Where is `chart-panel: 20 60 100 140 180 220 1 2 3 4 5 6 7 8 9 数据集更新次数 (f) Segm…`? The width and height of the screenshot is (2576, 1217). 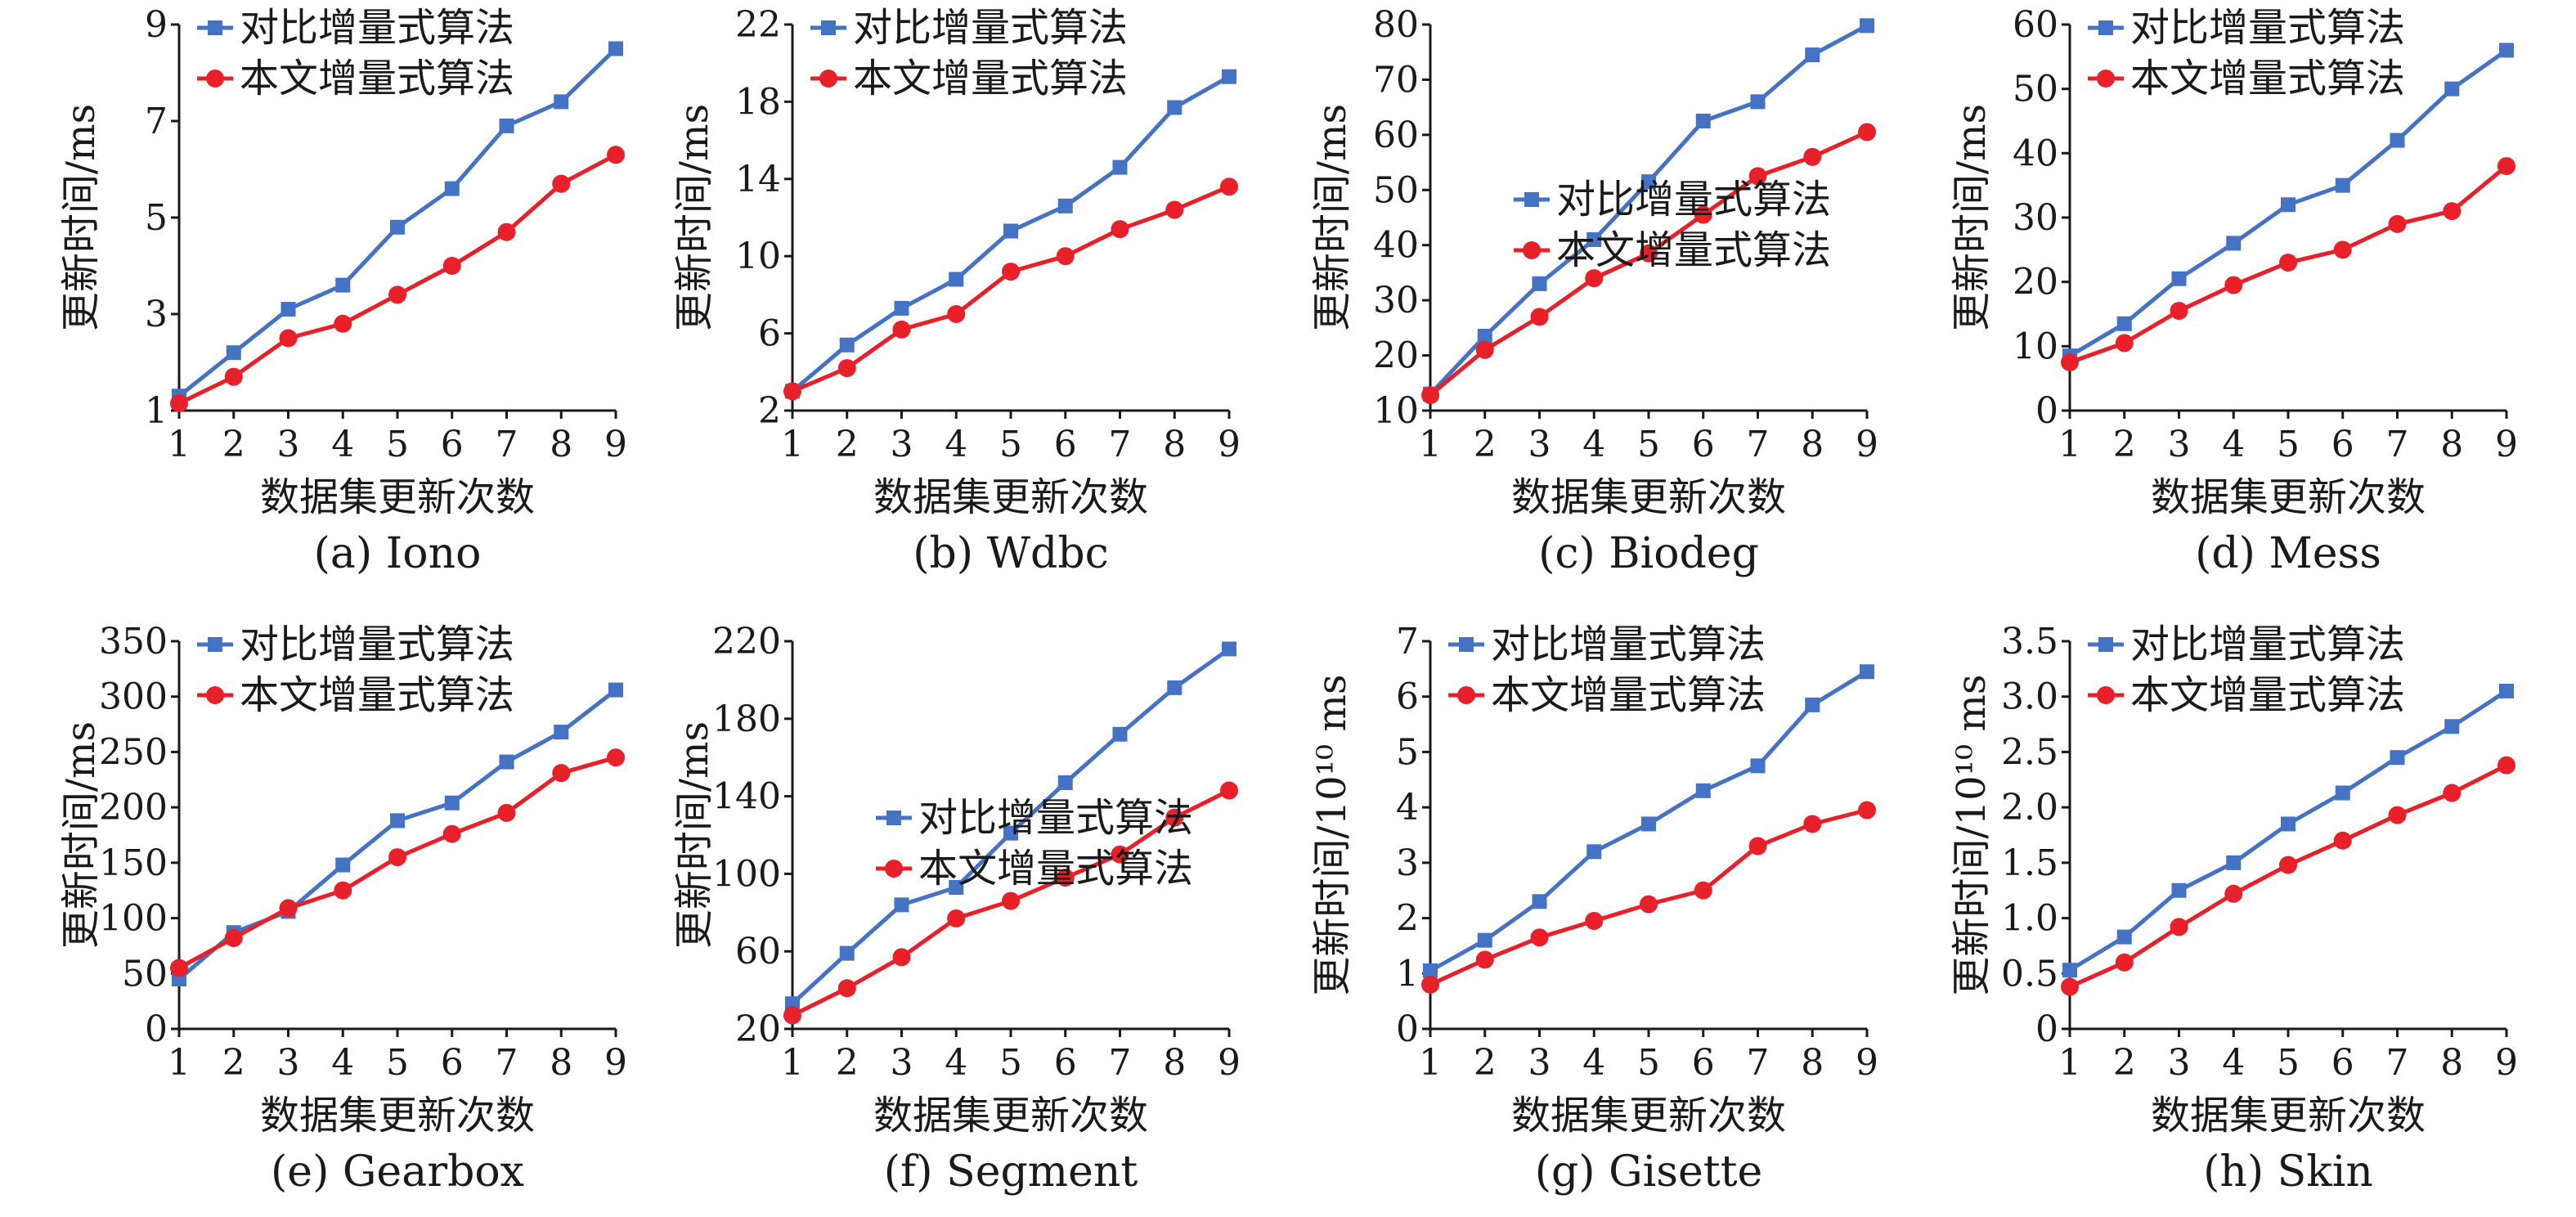
chart-panel: 20 60 100 140 180 220 1 2 3 4 5 6 7 8 9 数据集更新次数 (f) Segm… is located at coordinates (956, 909).